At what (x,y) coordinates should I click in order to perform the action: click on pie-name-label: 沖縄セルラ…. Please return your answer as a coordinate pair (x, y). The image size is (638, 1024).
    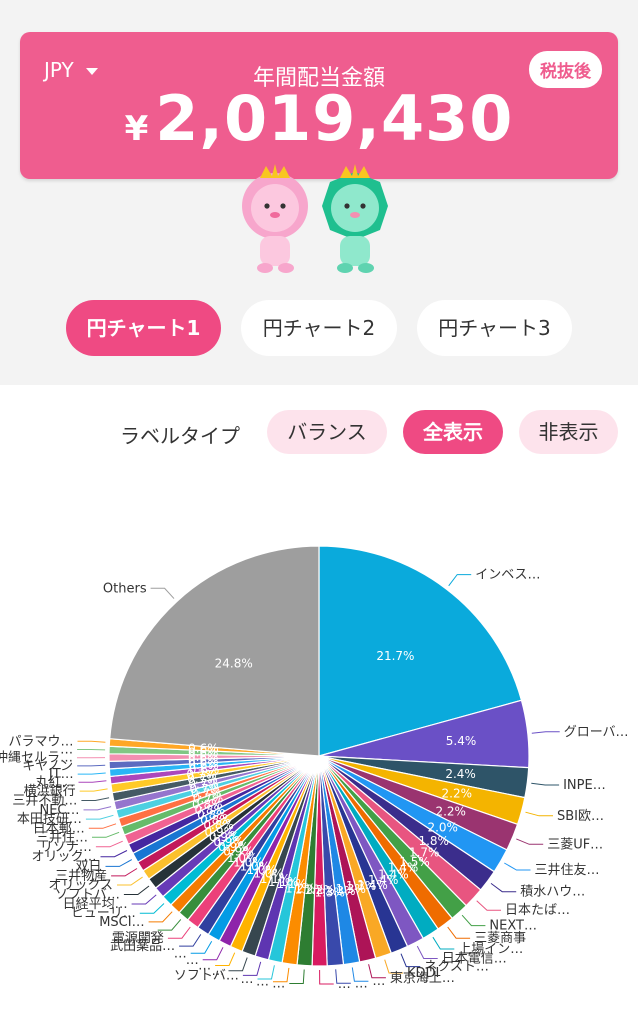
    Looking at the image, I should click on (36, 758).